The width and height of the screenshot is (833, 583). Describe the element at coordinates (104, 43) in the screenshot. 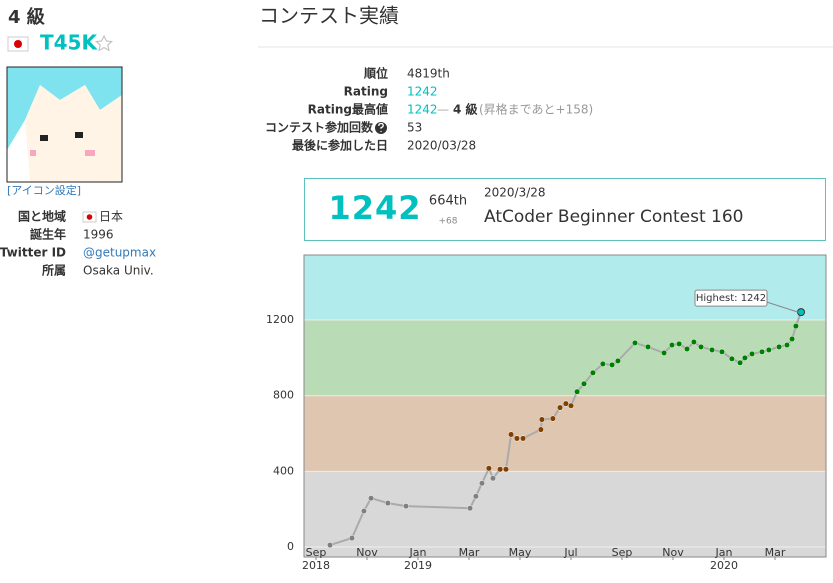

I see `favorite-star` at that location.